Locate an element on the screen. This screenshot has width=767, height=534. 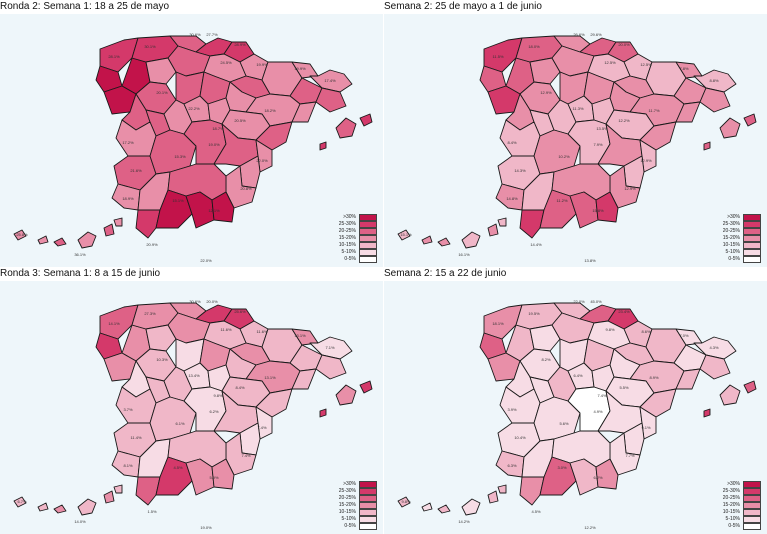
region-value-label: 20.0% is located at coordinates (212, 301).